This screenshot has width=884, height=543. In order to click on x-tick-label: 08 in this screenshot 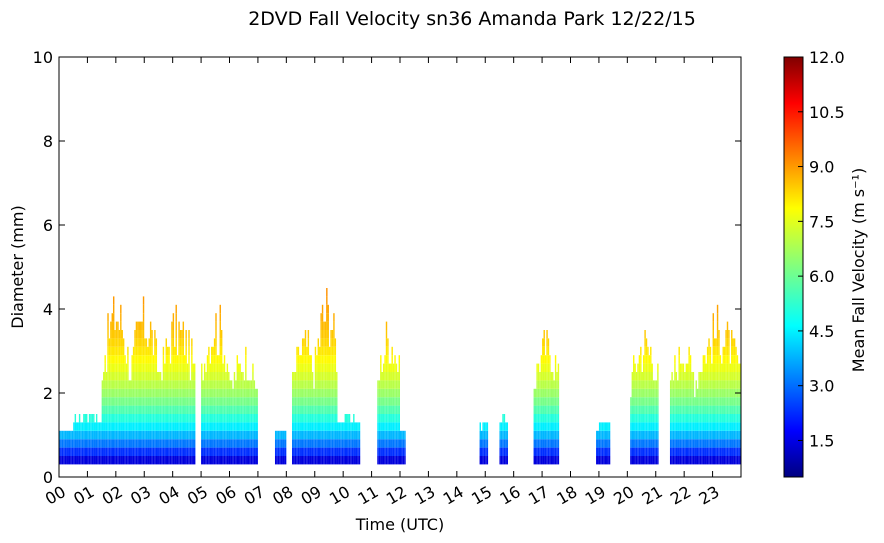, I will do `click(282, 495)`.